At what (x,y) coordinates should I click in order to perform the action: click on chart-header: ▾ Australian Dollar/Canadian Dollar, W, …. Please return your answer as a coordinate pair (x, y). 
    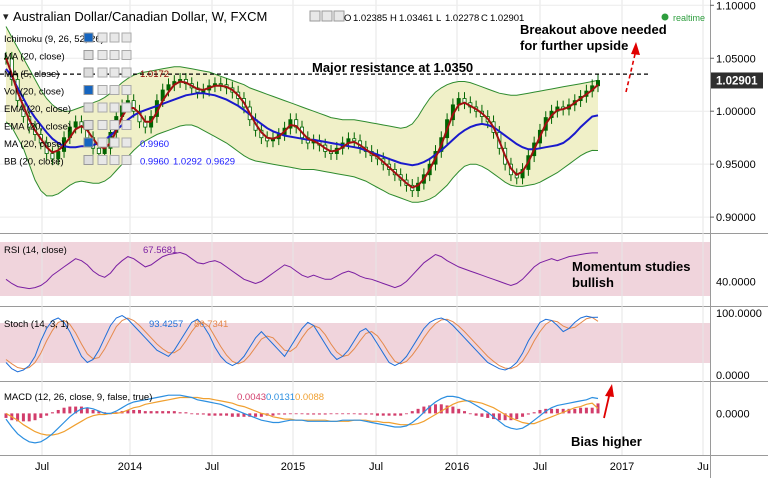
    Looking at the image, I should click on (354, 16).